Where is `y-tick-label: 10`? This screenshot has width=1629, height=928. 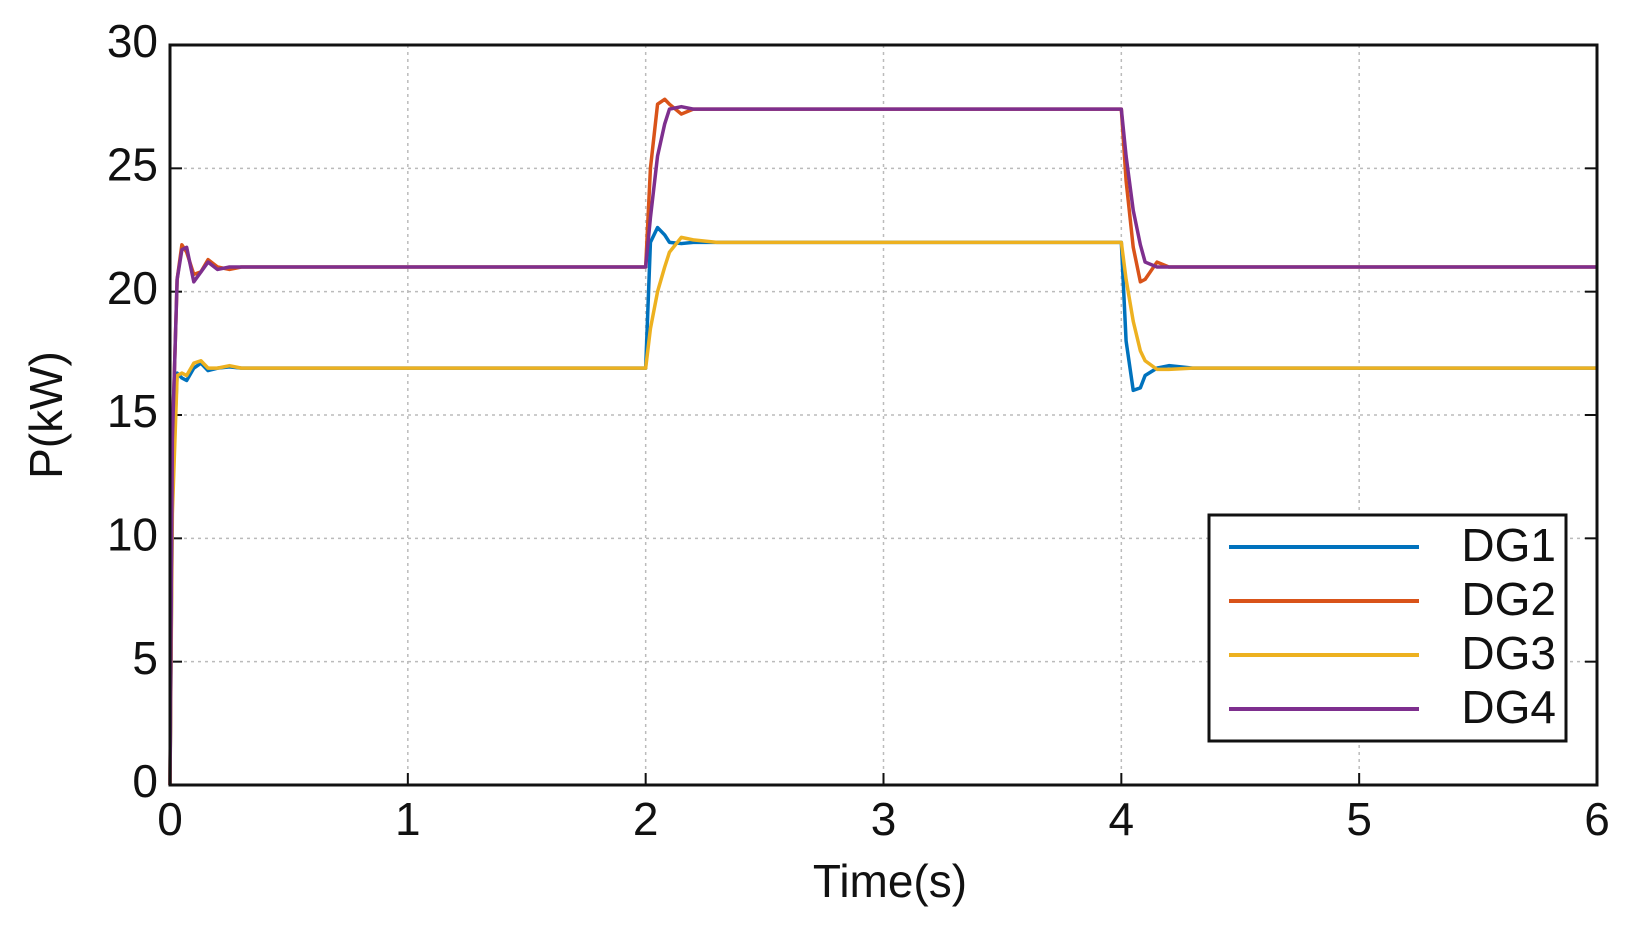 y-tick-label: 10 is located at coordinates (132, 534).